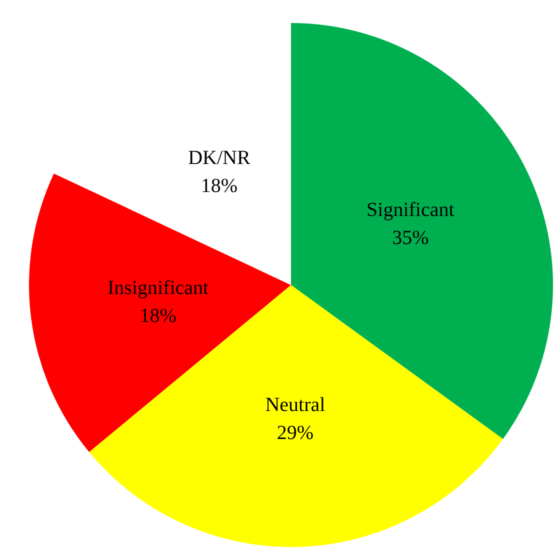 This screenshot has width=554, height=552. What do you see at coordinates (295, 405) in the screenshot?
I see `slice-label: Neutral` at bounding box center [295, 405].